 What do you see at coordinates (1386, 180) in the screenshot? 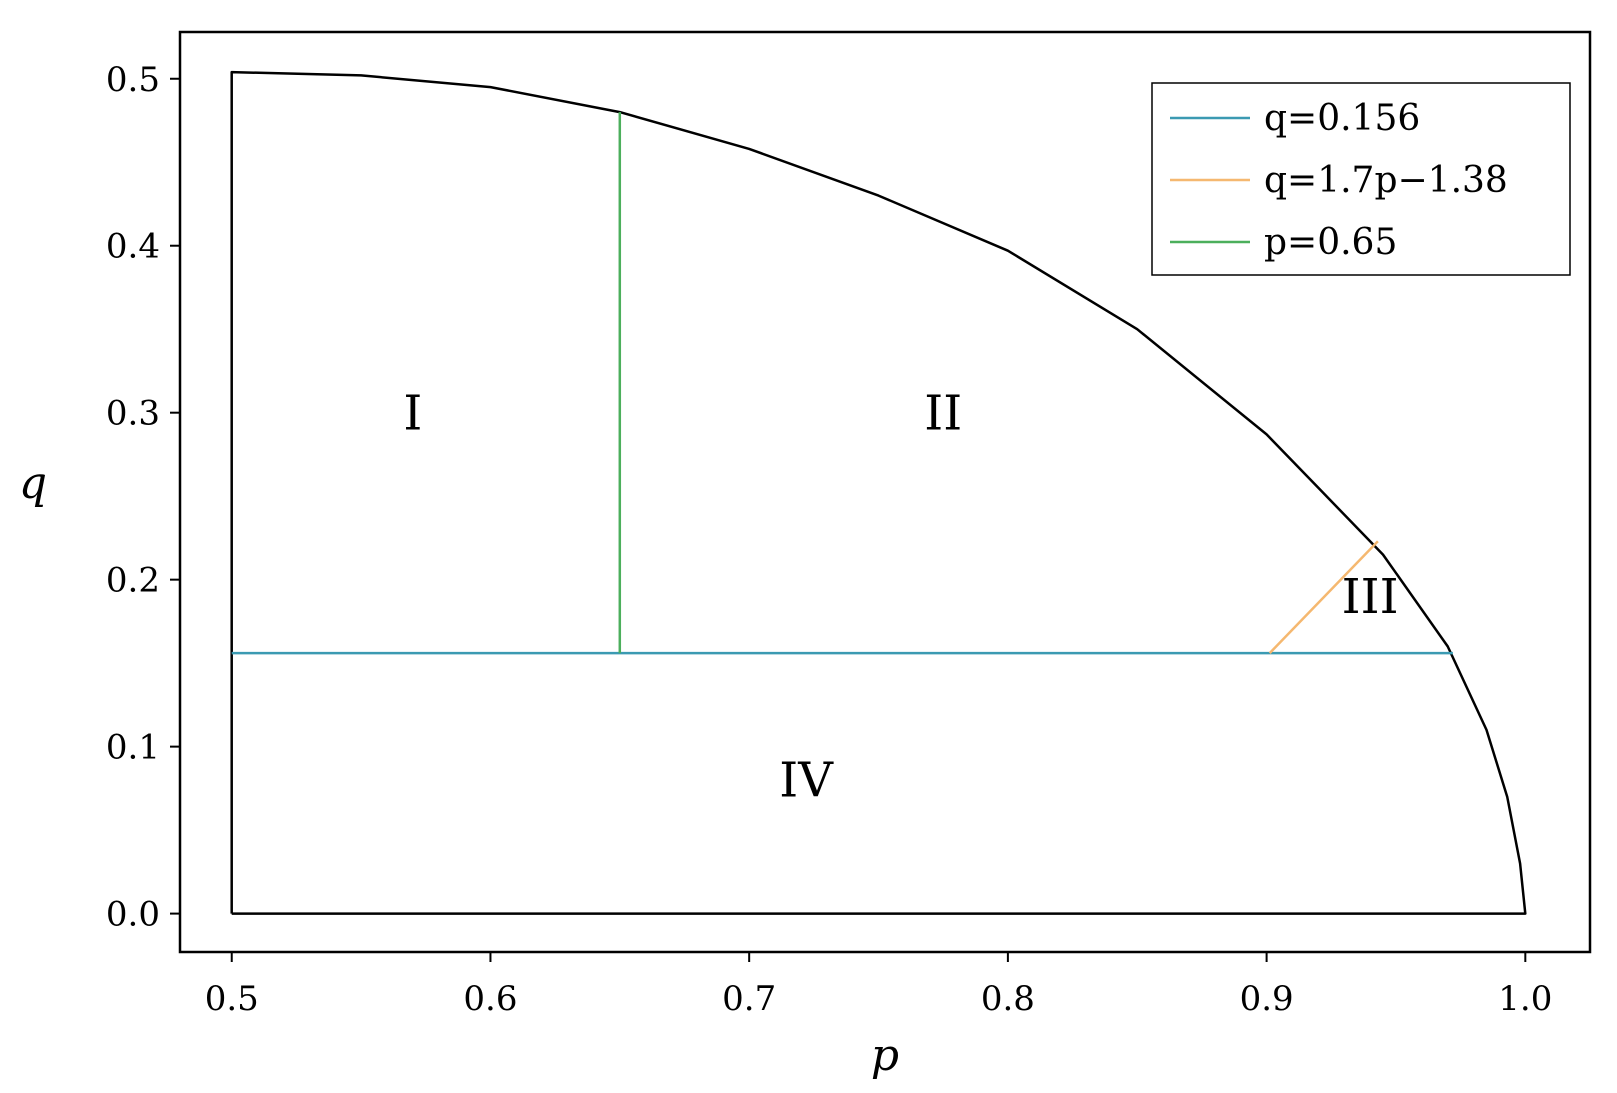
I see `legend-label-2: q=1.7p−1.38` at bounding box center [1386, 180].